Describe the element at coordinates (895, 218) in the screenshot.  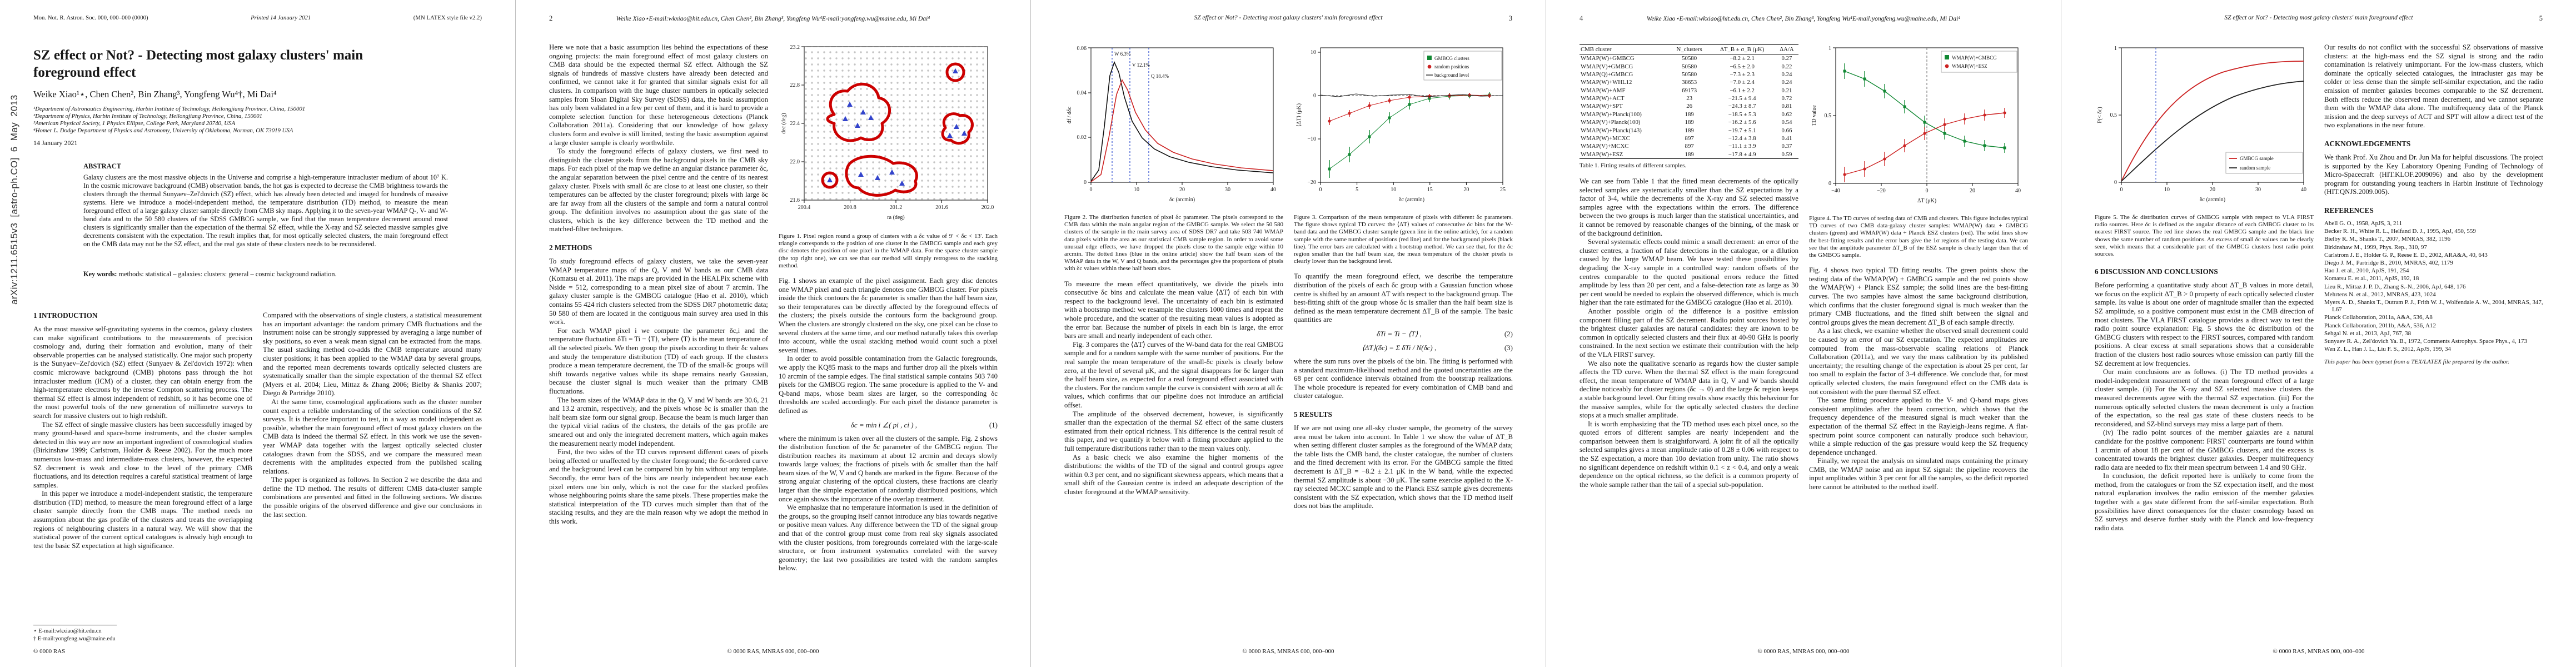
I see `x-axis-label: ra (deg)` at that location.